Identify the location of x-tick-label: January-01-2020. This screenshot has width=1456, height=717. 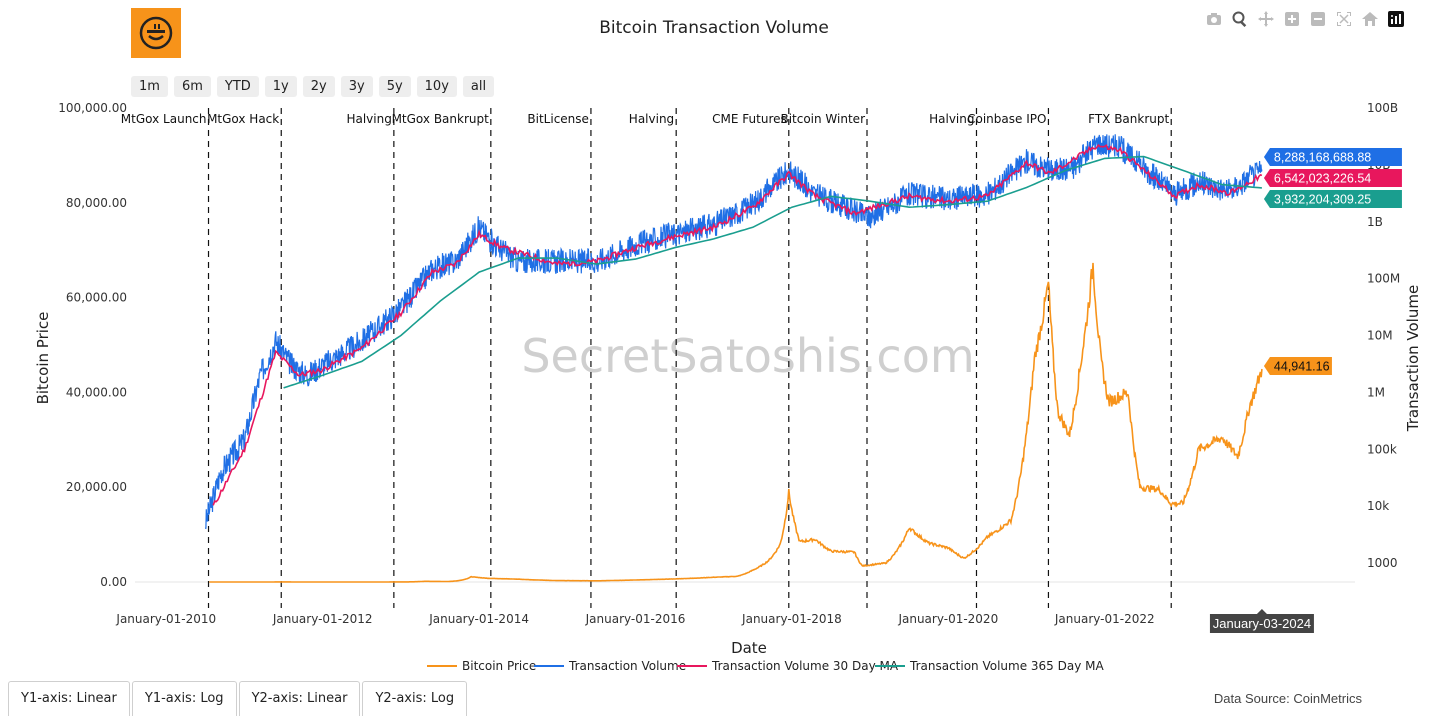
(947, 619).